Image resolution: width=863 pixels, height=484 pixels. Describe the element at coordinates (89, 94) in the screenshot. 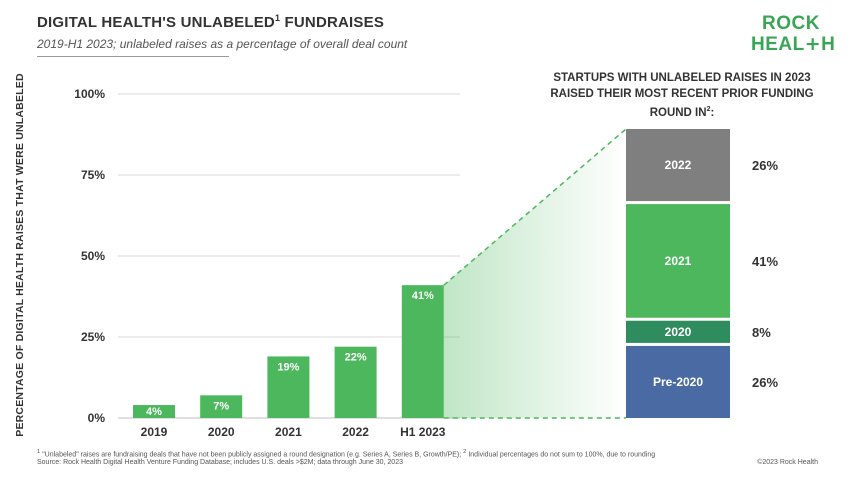

I see `y-tick-label: 100%` at that location.